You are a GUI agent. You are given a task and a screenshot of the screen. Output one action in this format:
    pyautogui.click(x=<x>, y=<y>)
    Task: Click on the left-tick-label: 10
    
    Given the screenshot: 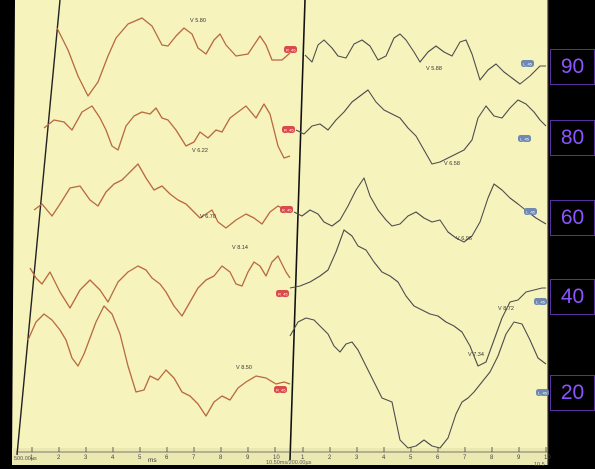 What is the action you would take?
    pyautogui.click(x=276, y=458)
    